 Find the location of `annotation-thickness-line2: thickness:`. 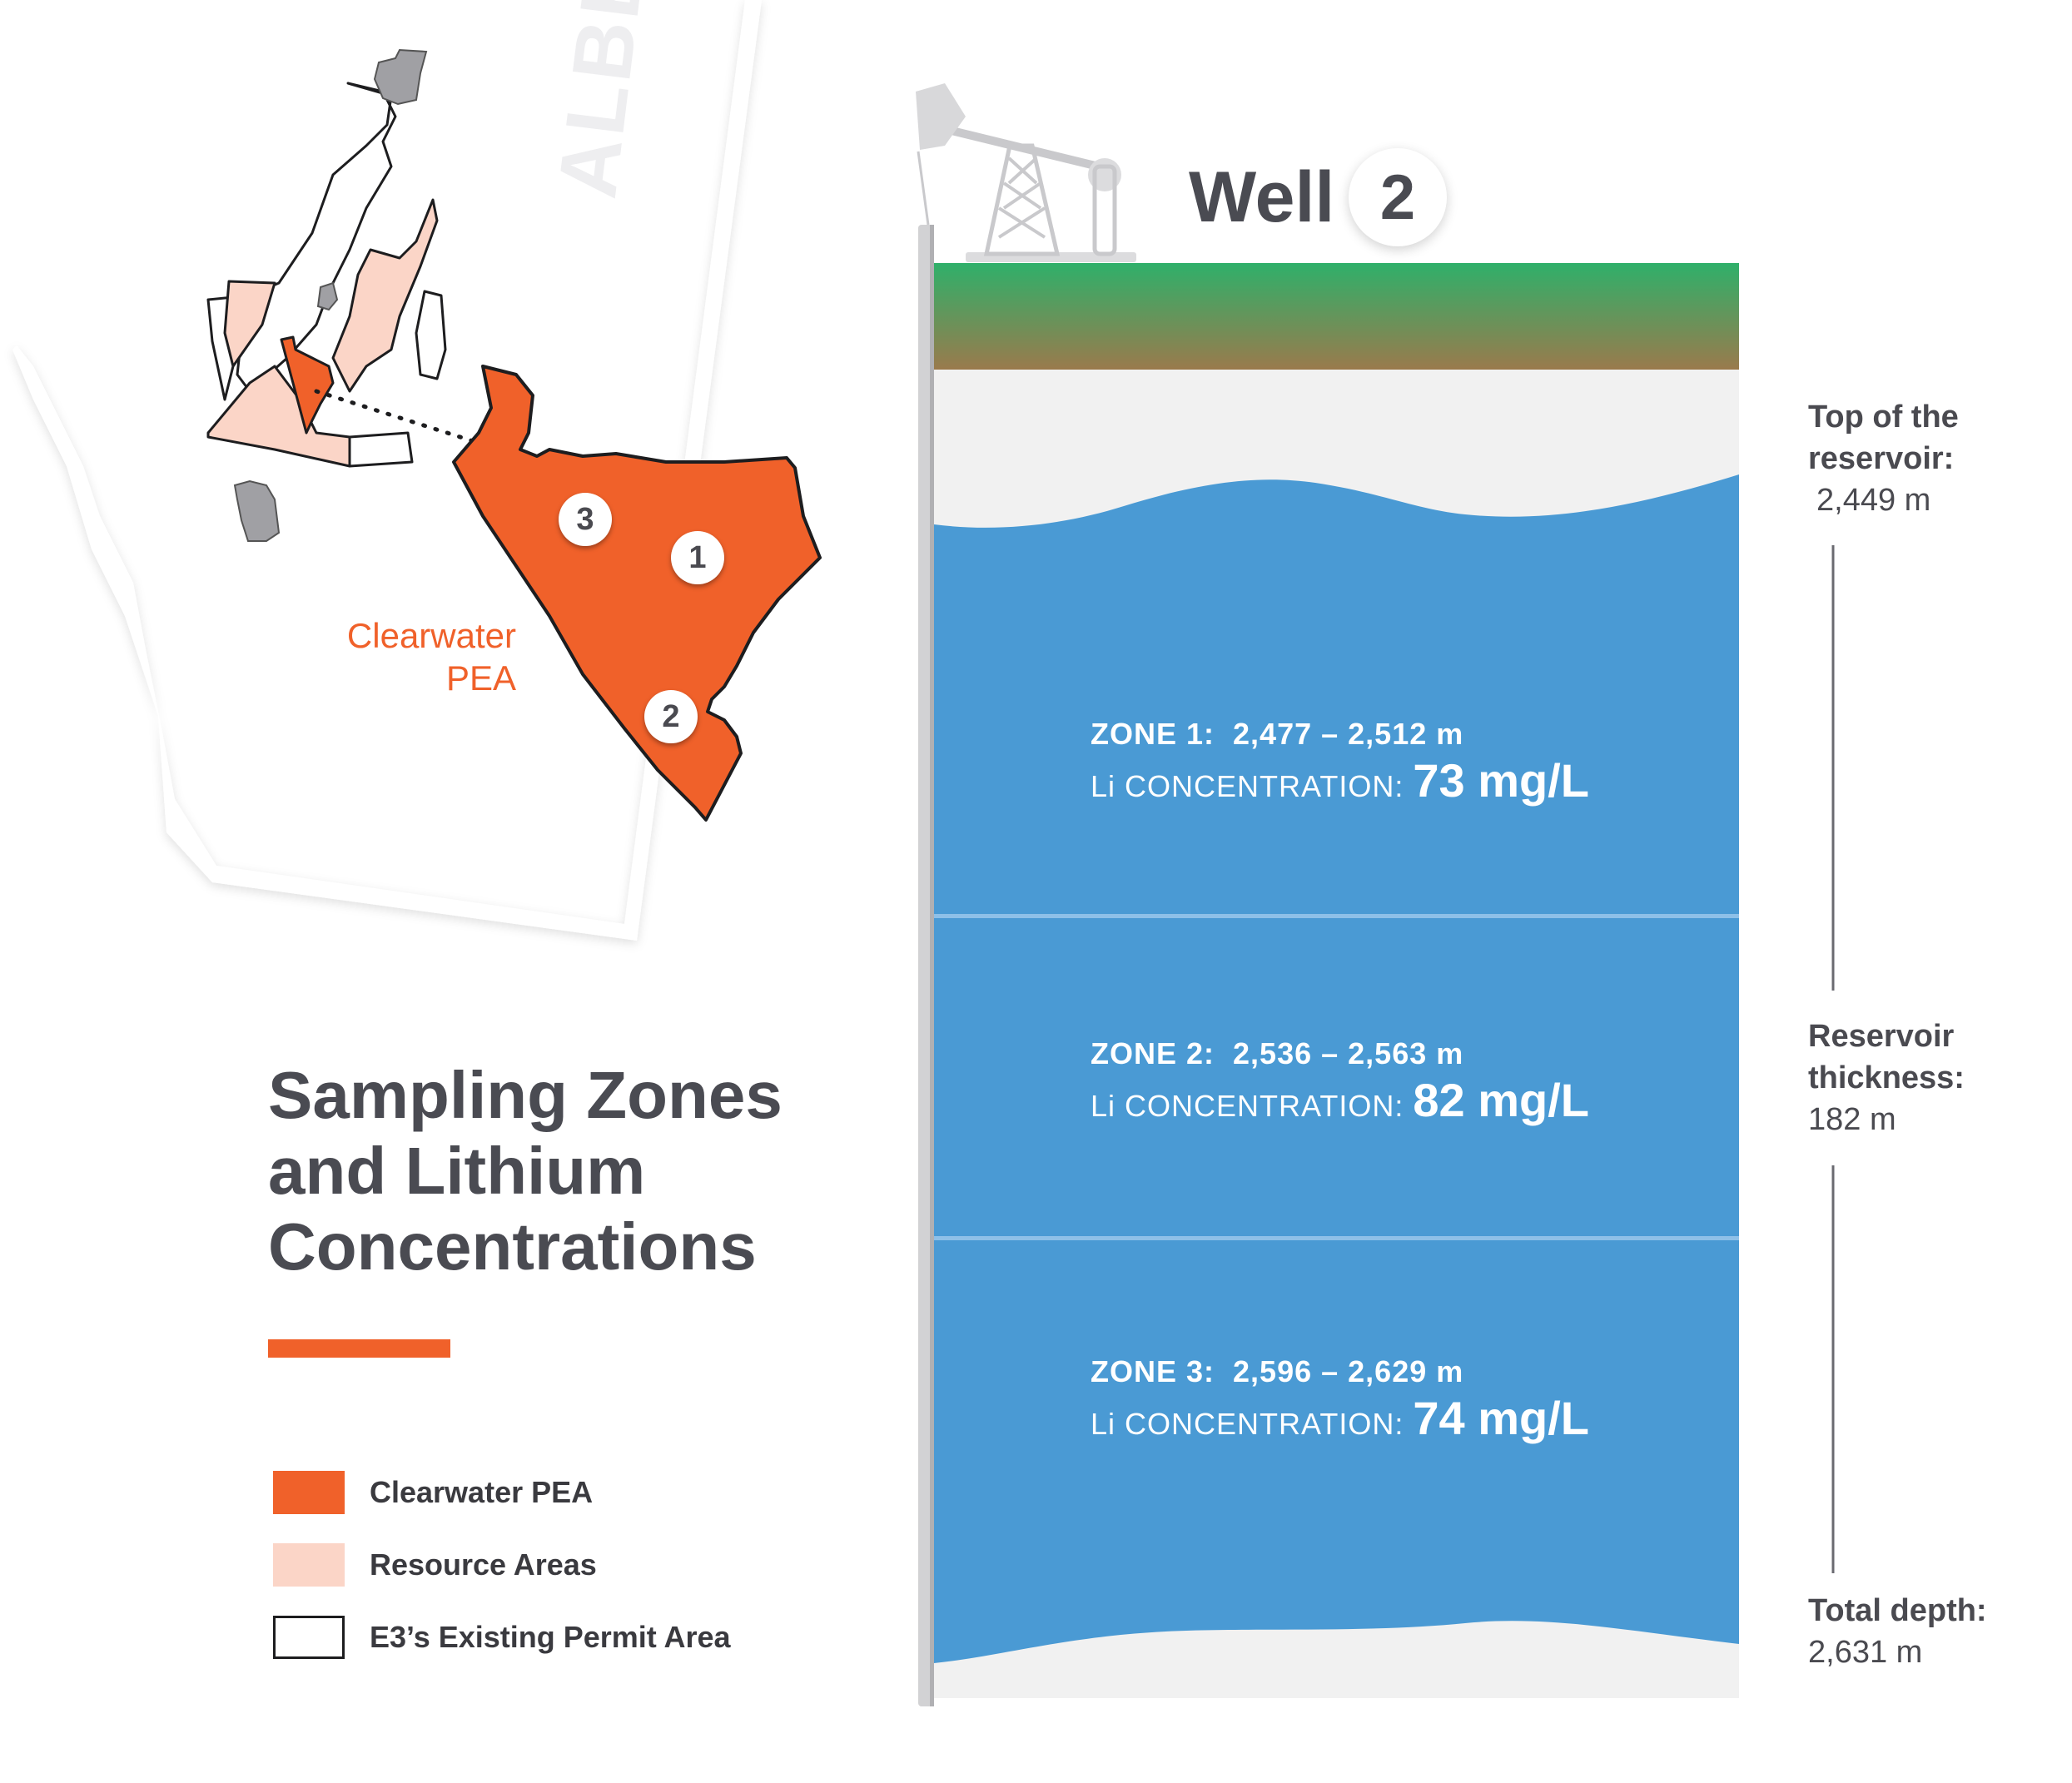

annotation-thickness-line2: thickness: is located at coordinates (1886, 1077).